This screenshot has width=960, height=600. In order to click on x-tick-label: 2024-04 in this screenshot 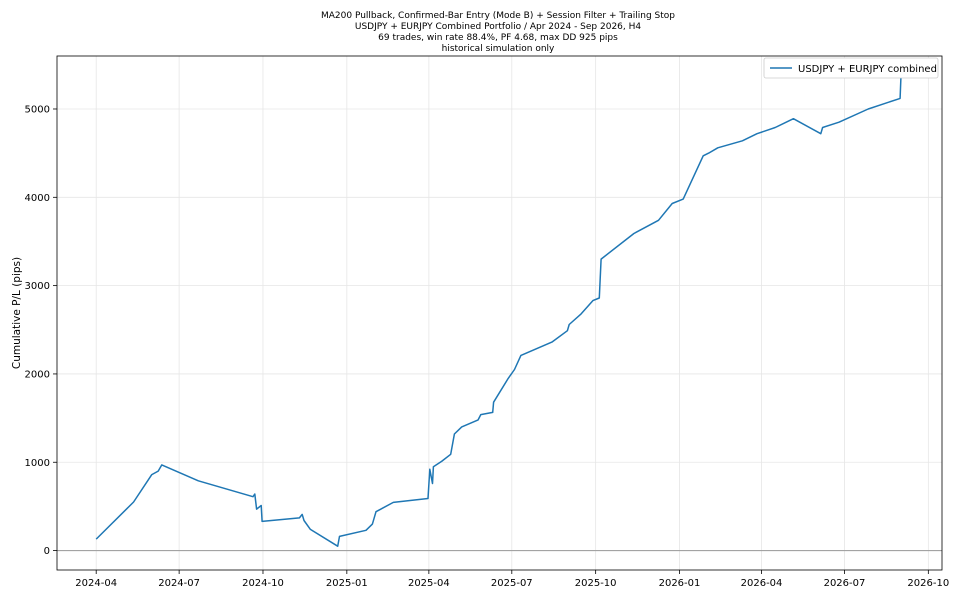, I will do `click(96, 583)`.